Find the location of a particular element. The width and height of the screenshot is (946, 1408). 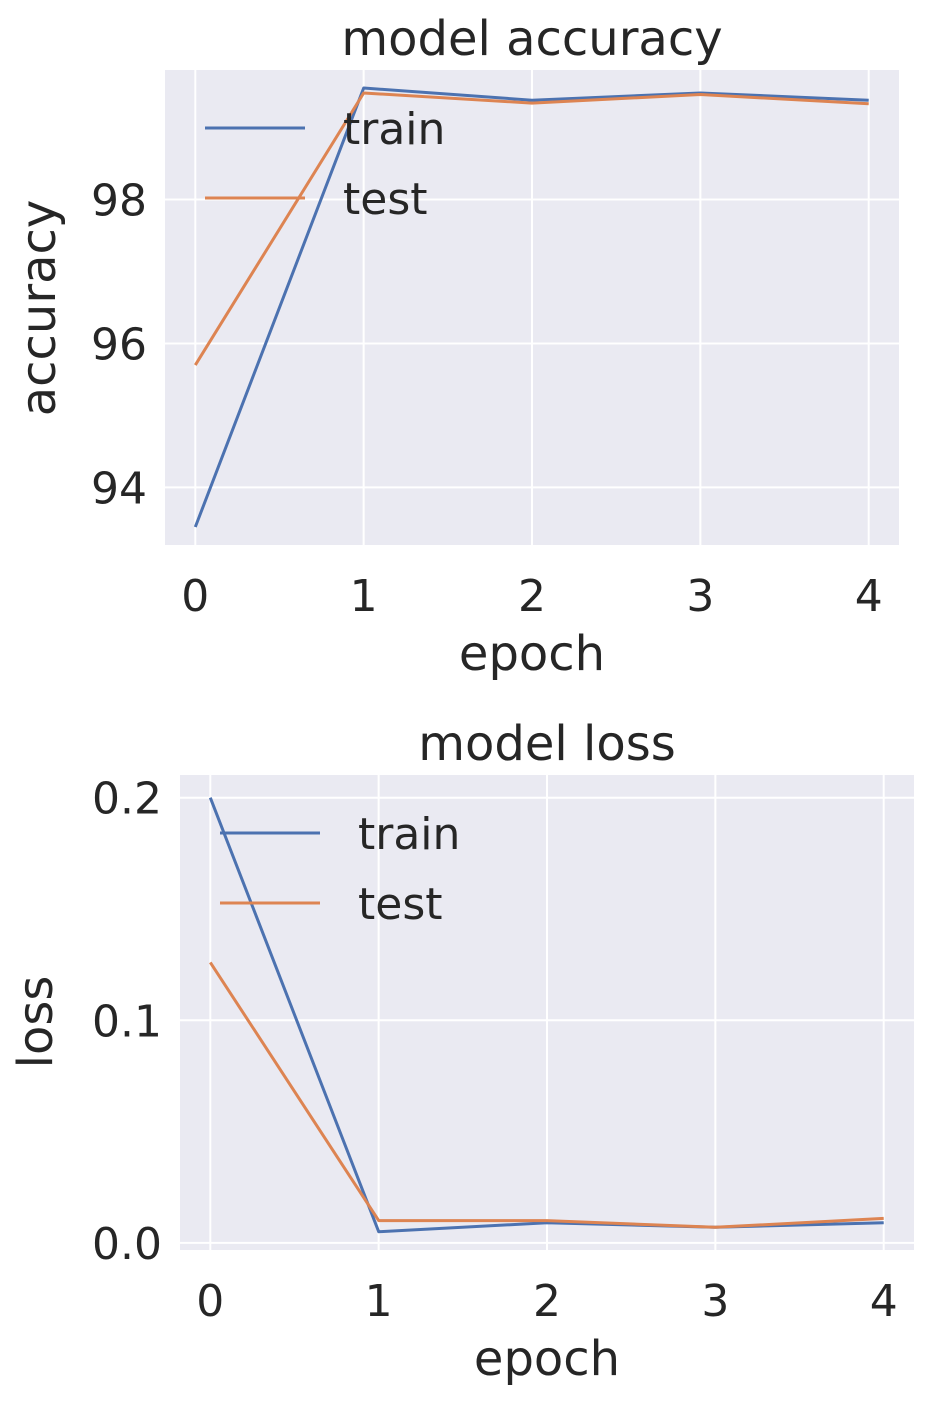

loss-legend: train test is located at coordinates (340, 869).